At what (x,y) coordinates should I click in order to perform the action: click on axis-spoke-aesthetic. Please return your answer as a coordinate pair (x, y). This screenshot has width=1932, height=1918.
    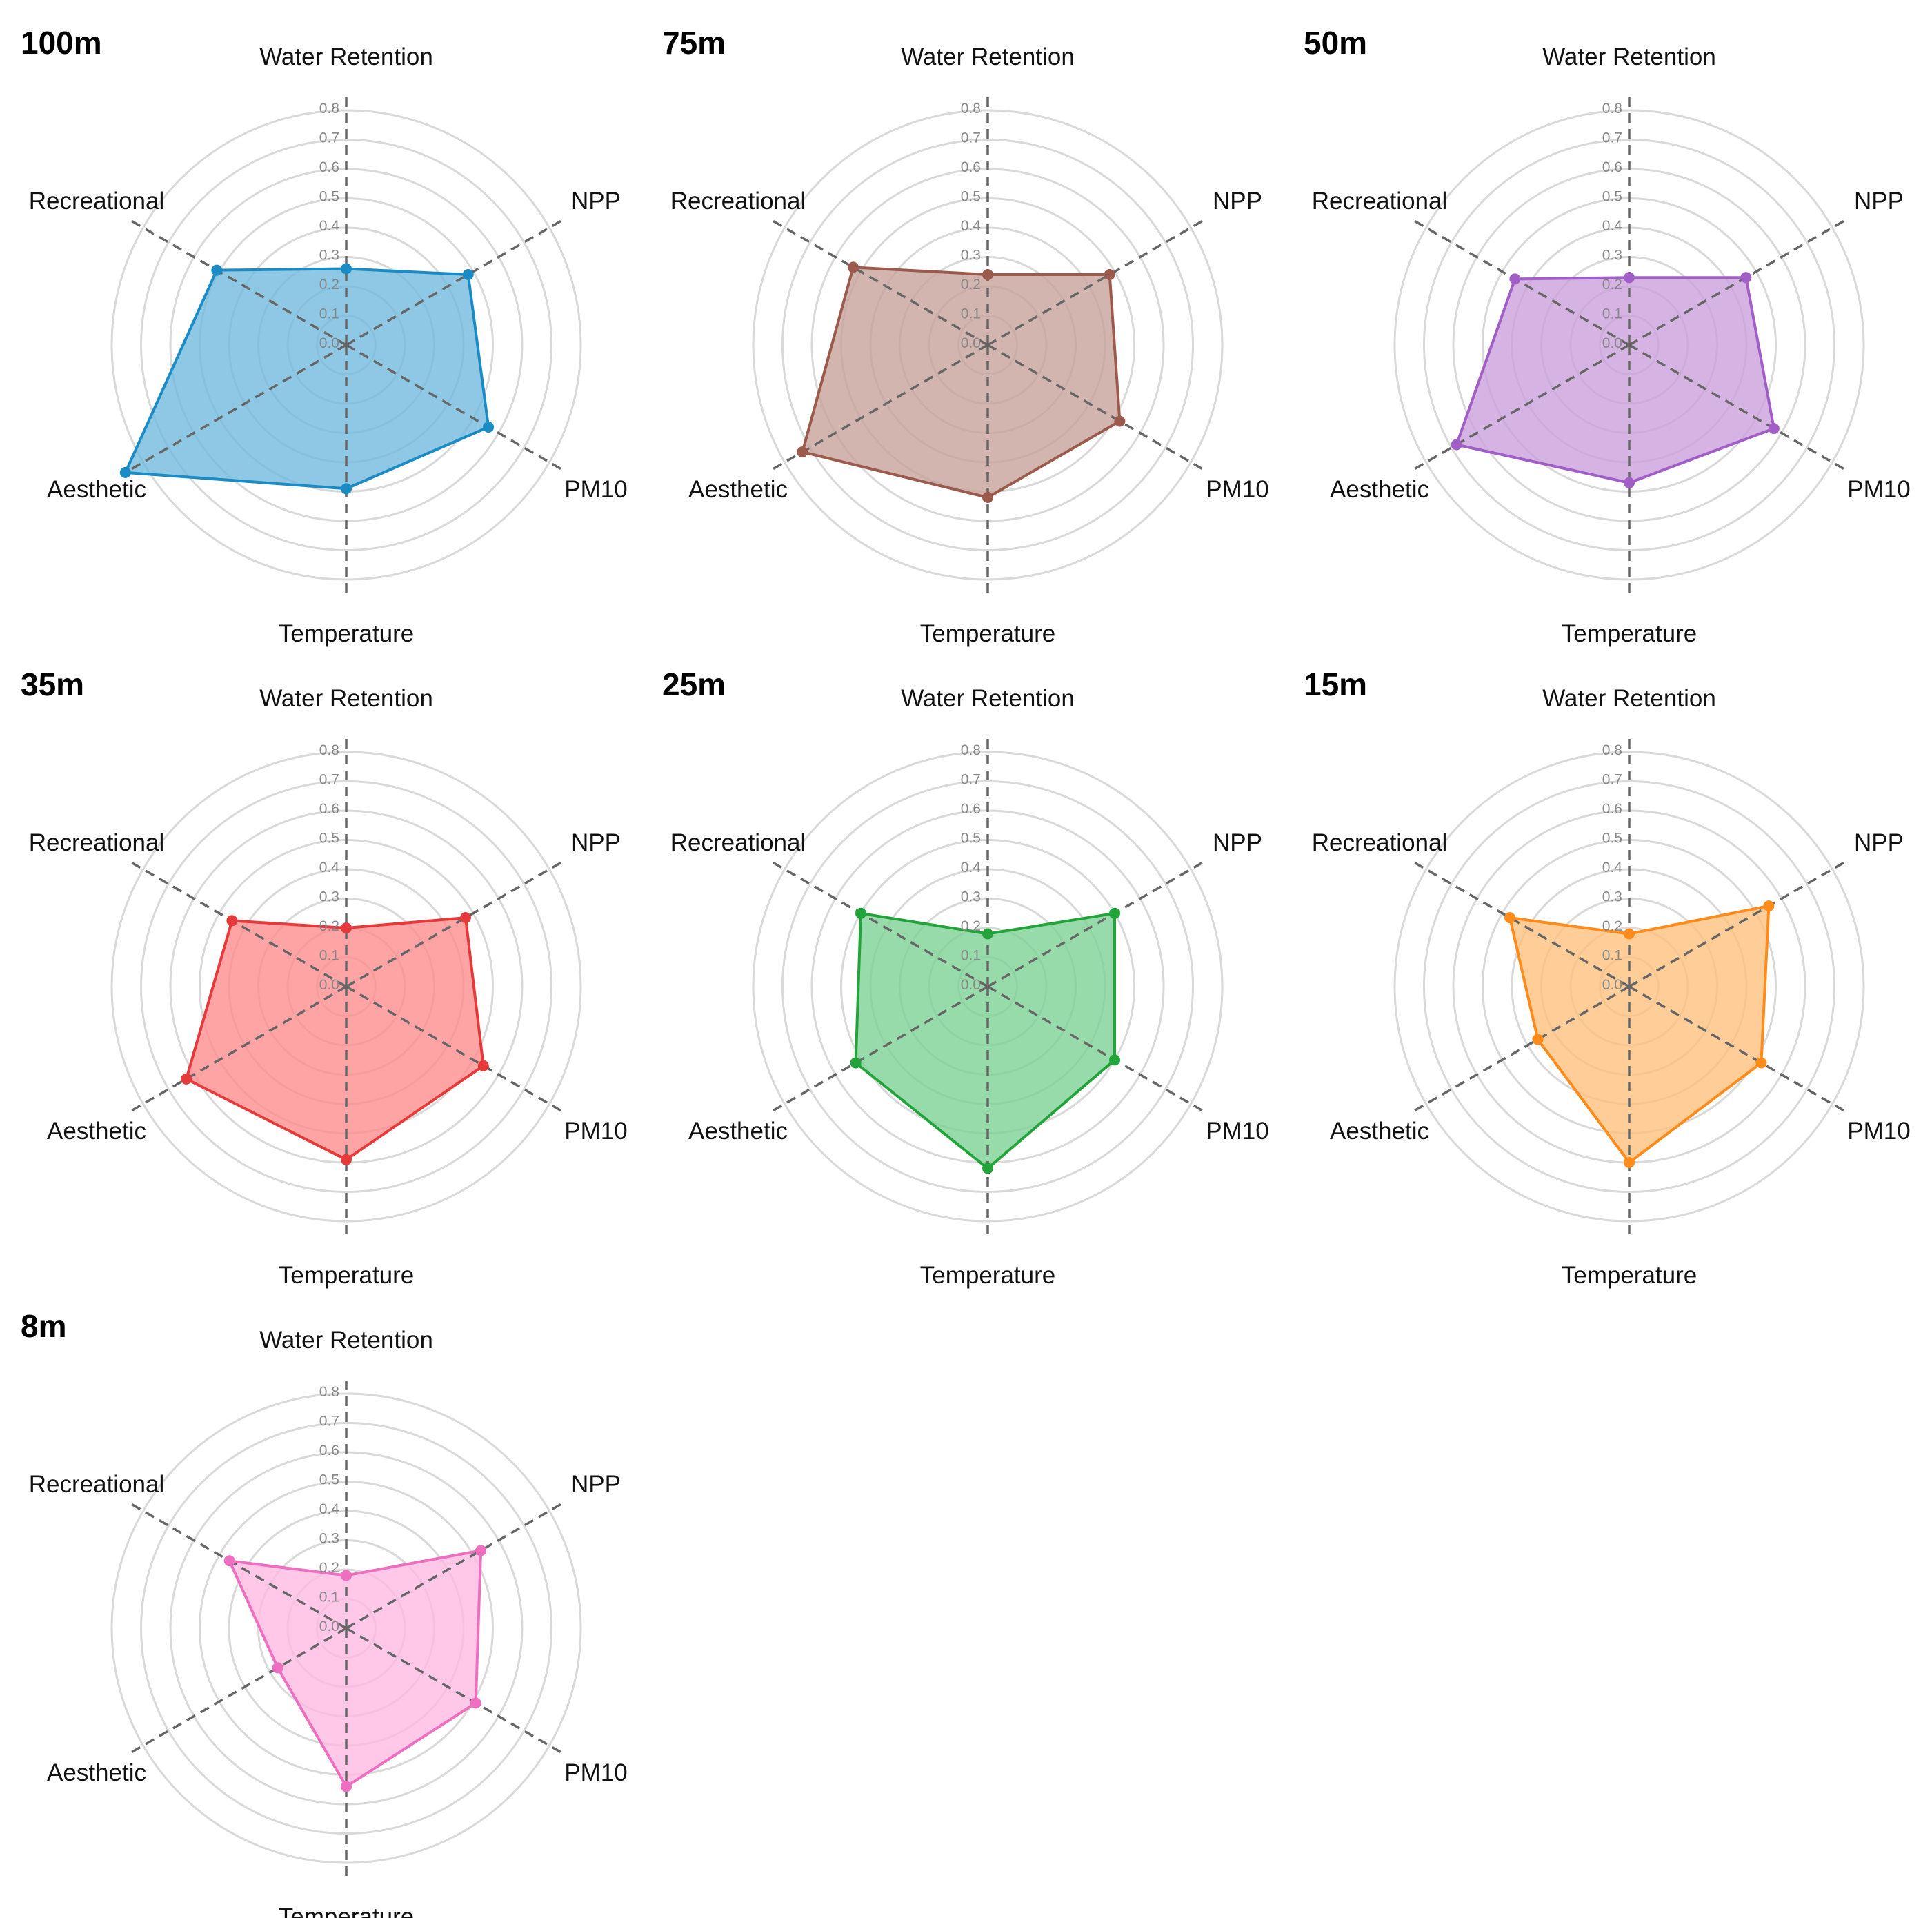
    Looking at the image, I should click on (239, 407).